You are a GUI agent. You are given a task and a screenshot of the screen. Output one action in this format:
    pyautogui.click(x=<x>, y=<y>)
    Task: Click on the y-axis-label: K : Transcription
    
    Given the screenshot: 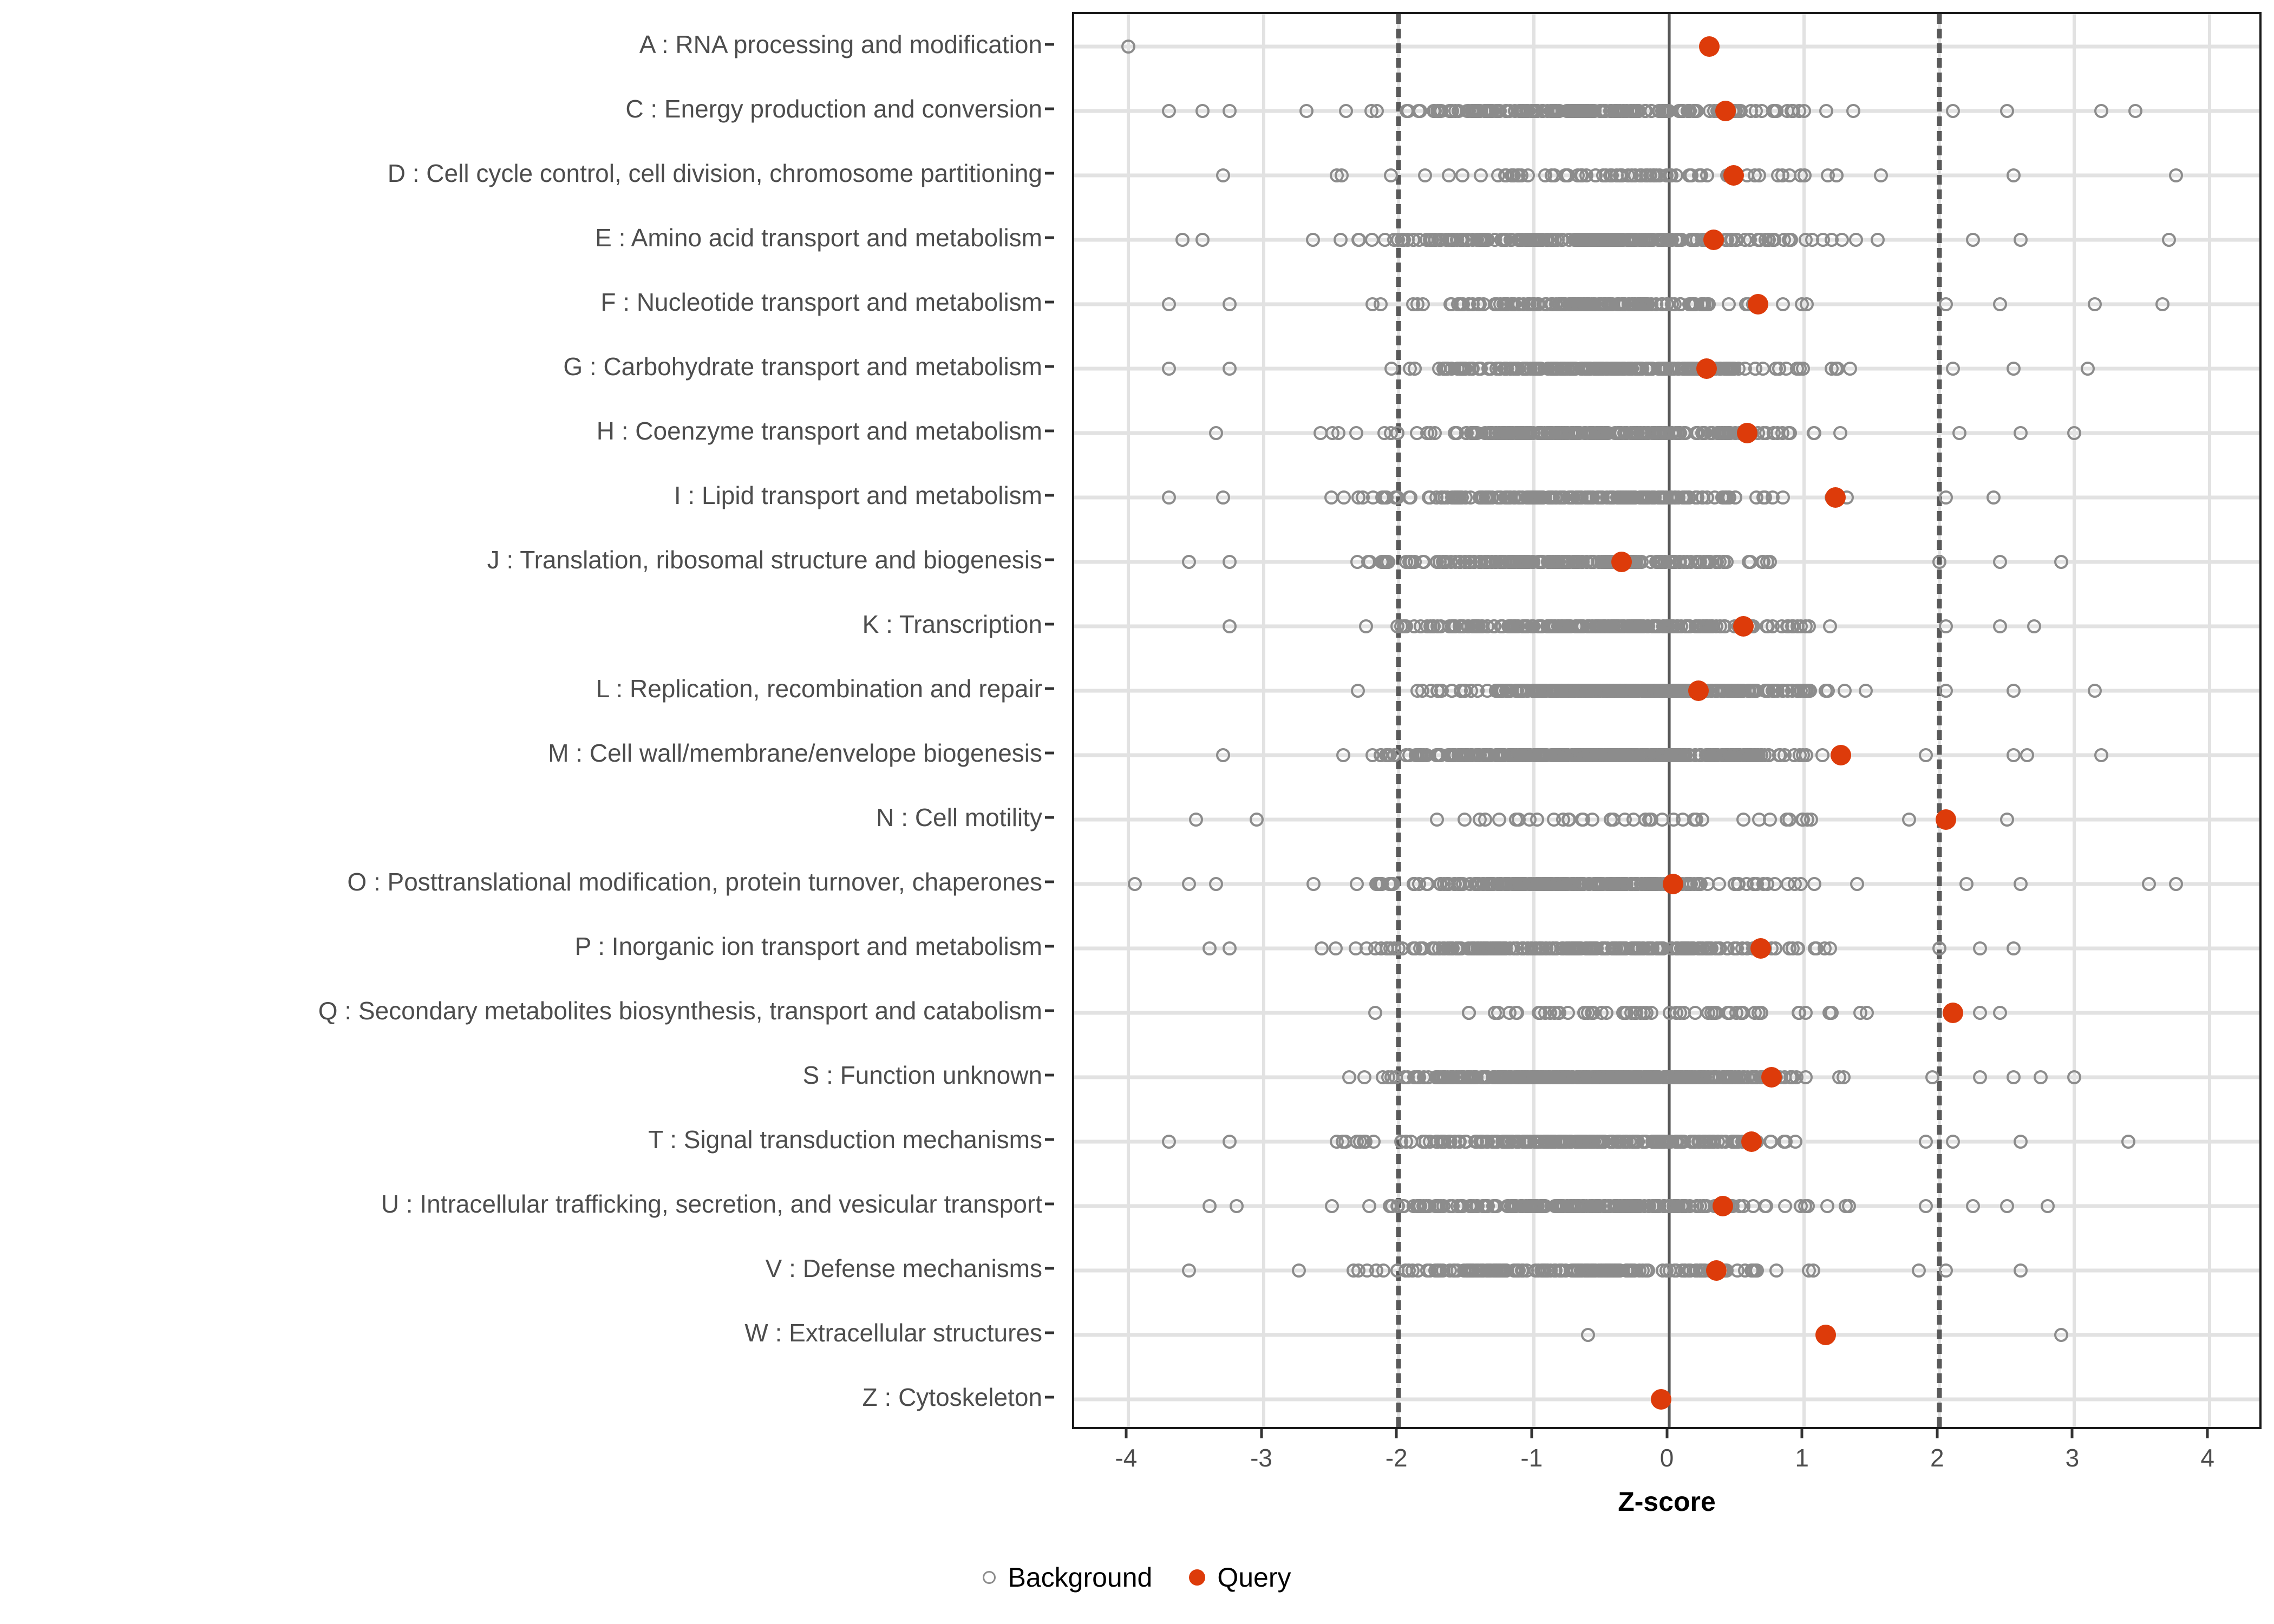 What is the action you would take?
    pyautogui.click(x=952, y=624)
    